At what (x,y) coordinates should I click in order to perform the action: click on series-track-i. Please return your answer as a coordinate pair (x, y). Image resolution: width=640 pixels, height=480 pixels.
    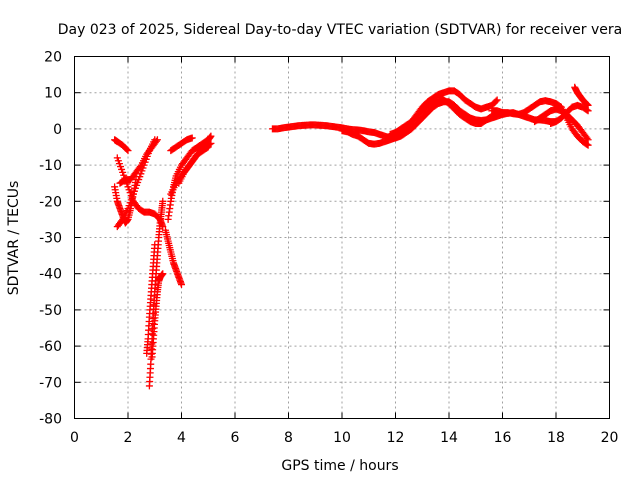
    Looking at the image, I should click on (173, 257).